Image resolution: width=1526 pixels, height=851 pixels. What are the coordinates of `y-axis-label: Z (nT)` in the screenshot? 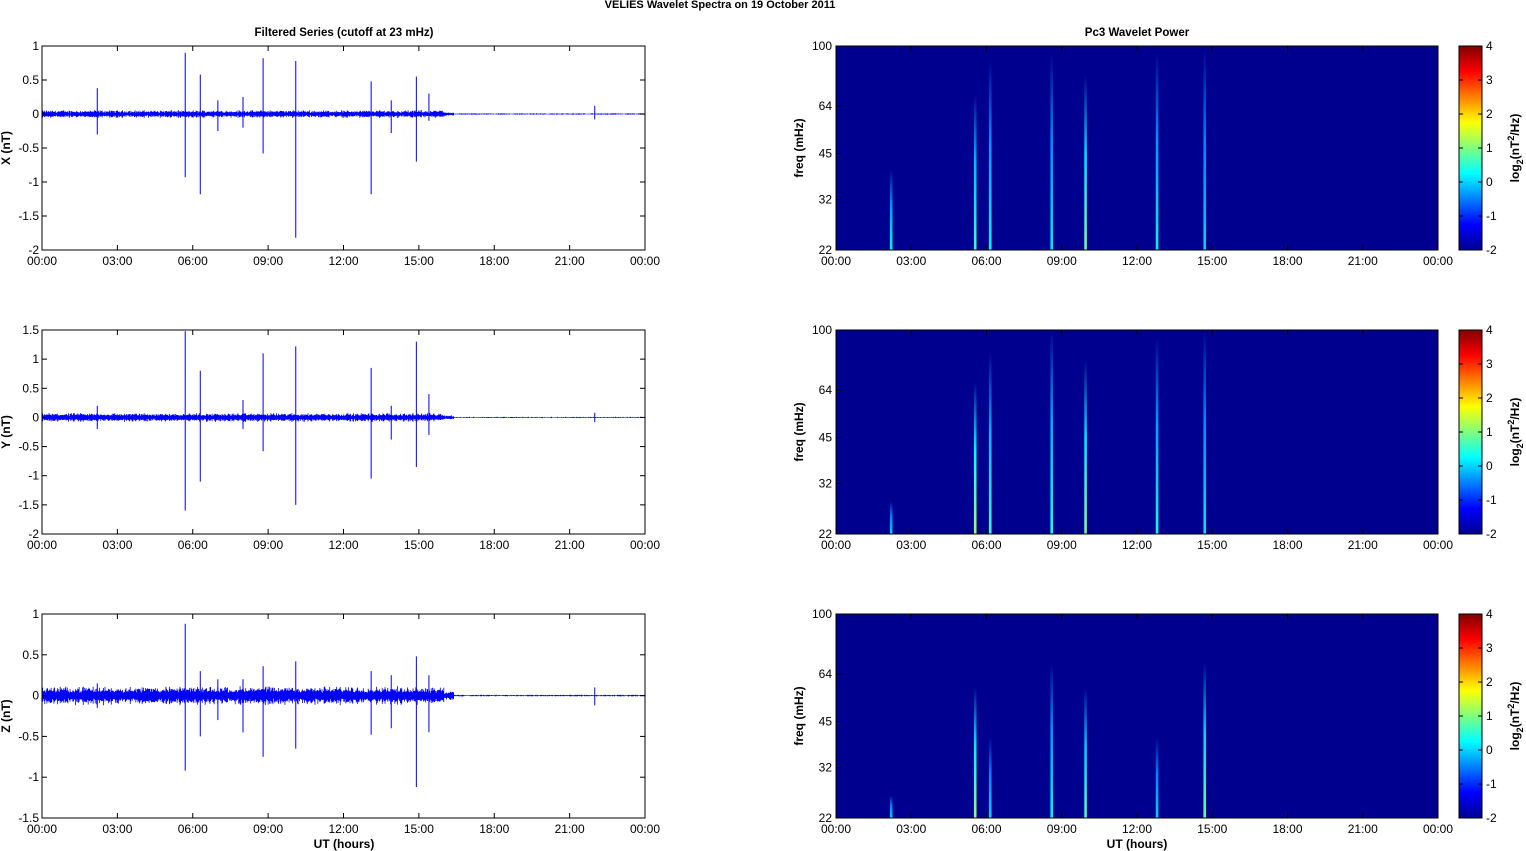 It's located at (6, 715).